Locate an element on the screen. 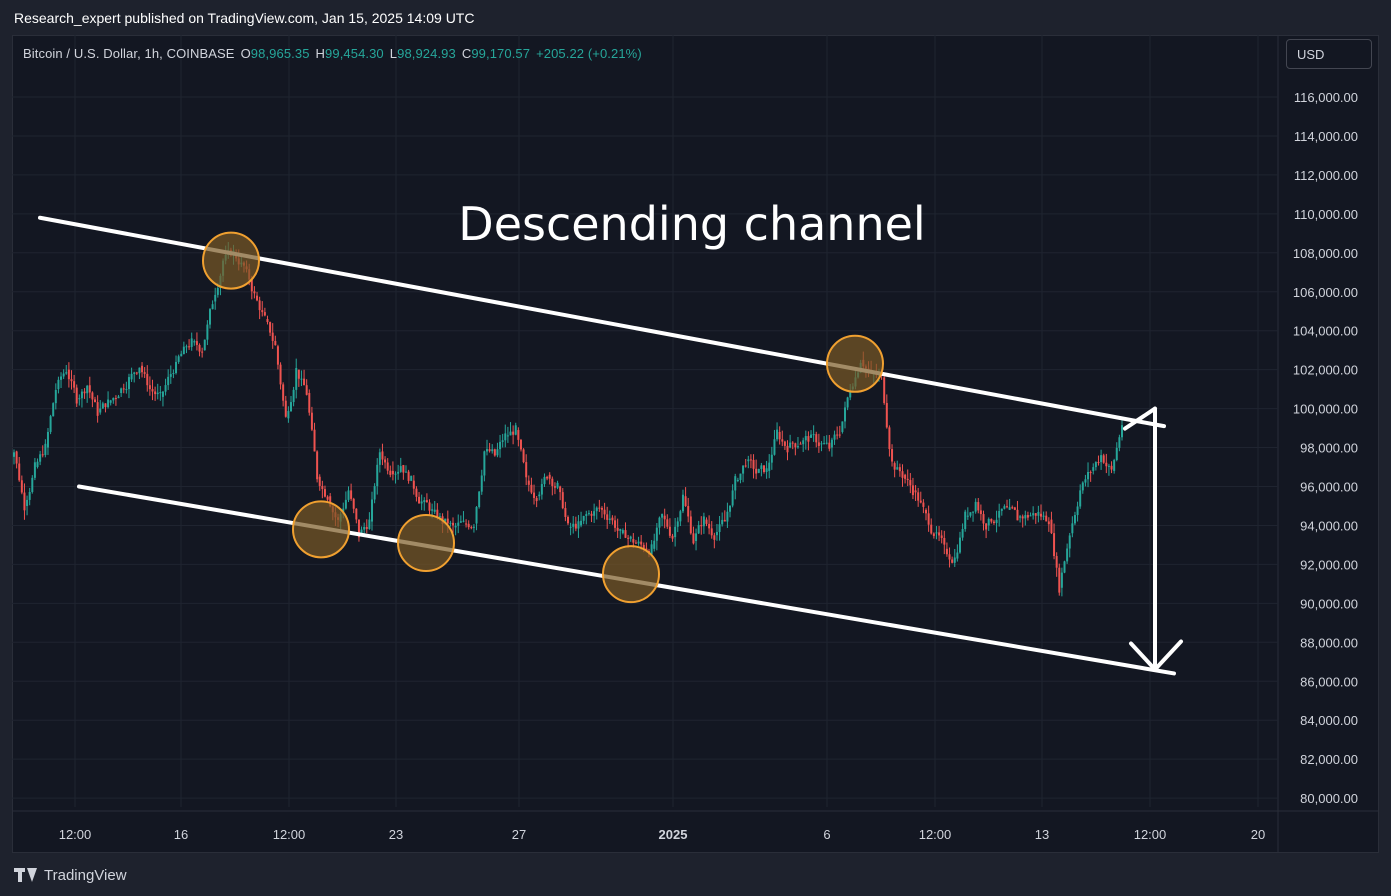  footer-brand: TradingView is located at coordinates (70, 875).